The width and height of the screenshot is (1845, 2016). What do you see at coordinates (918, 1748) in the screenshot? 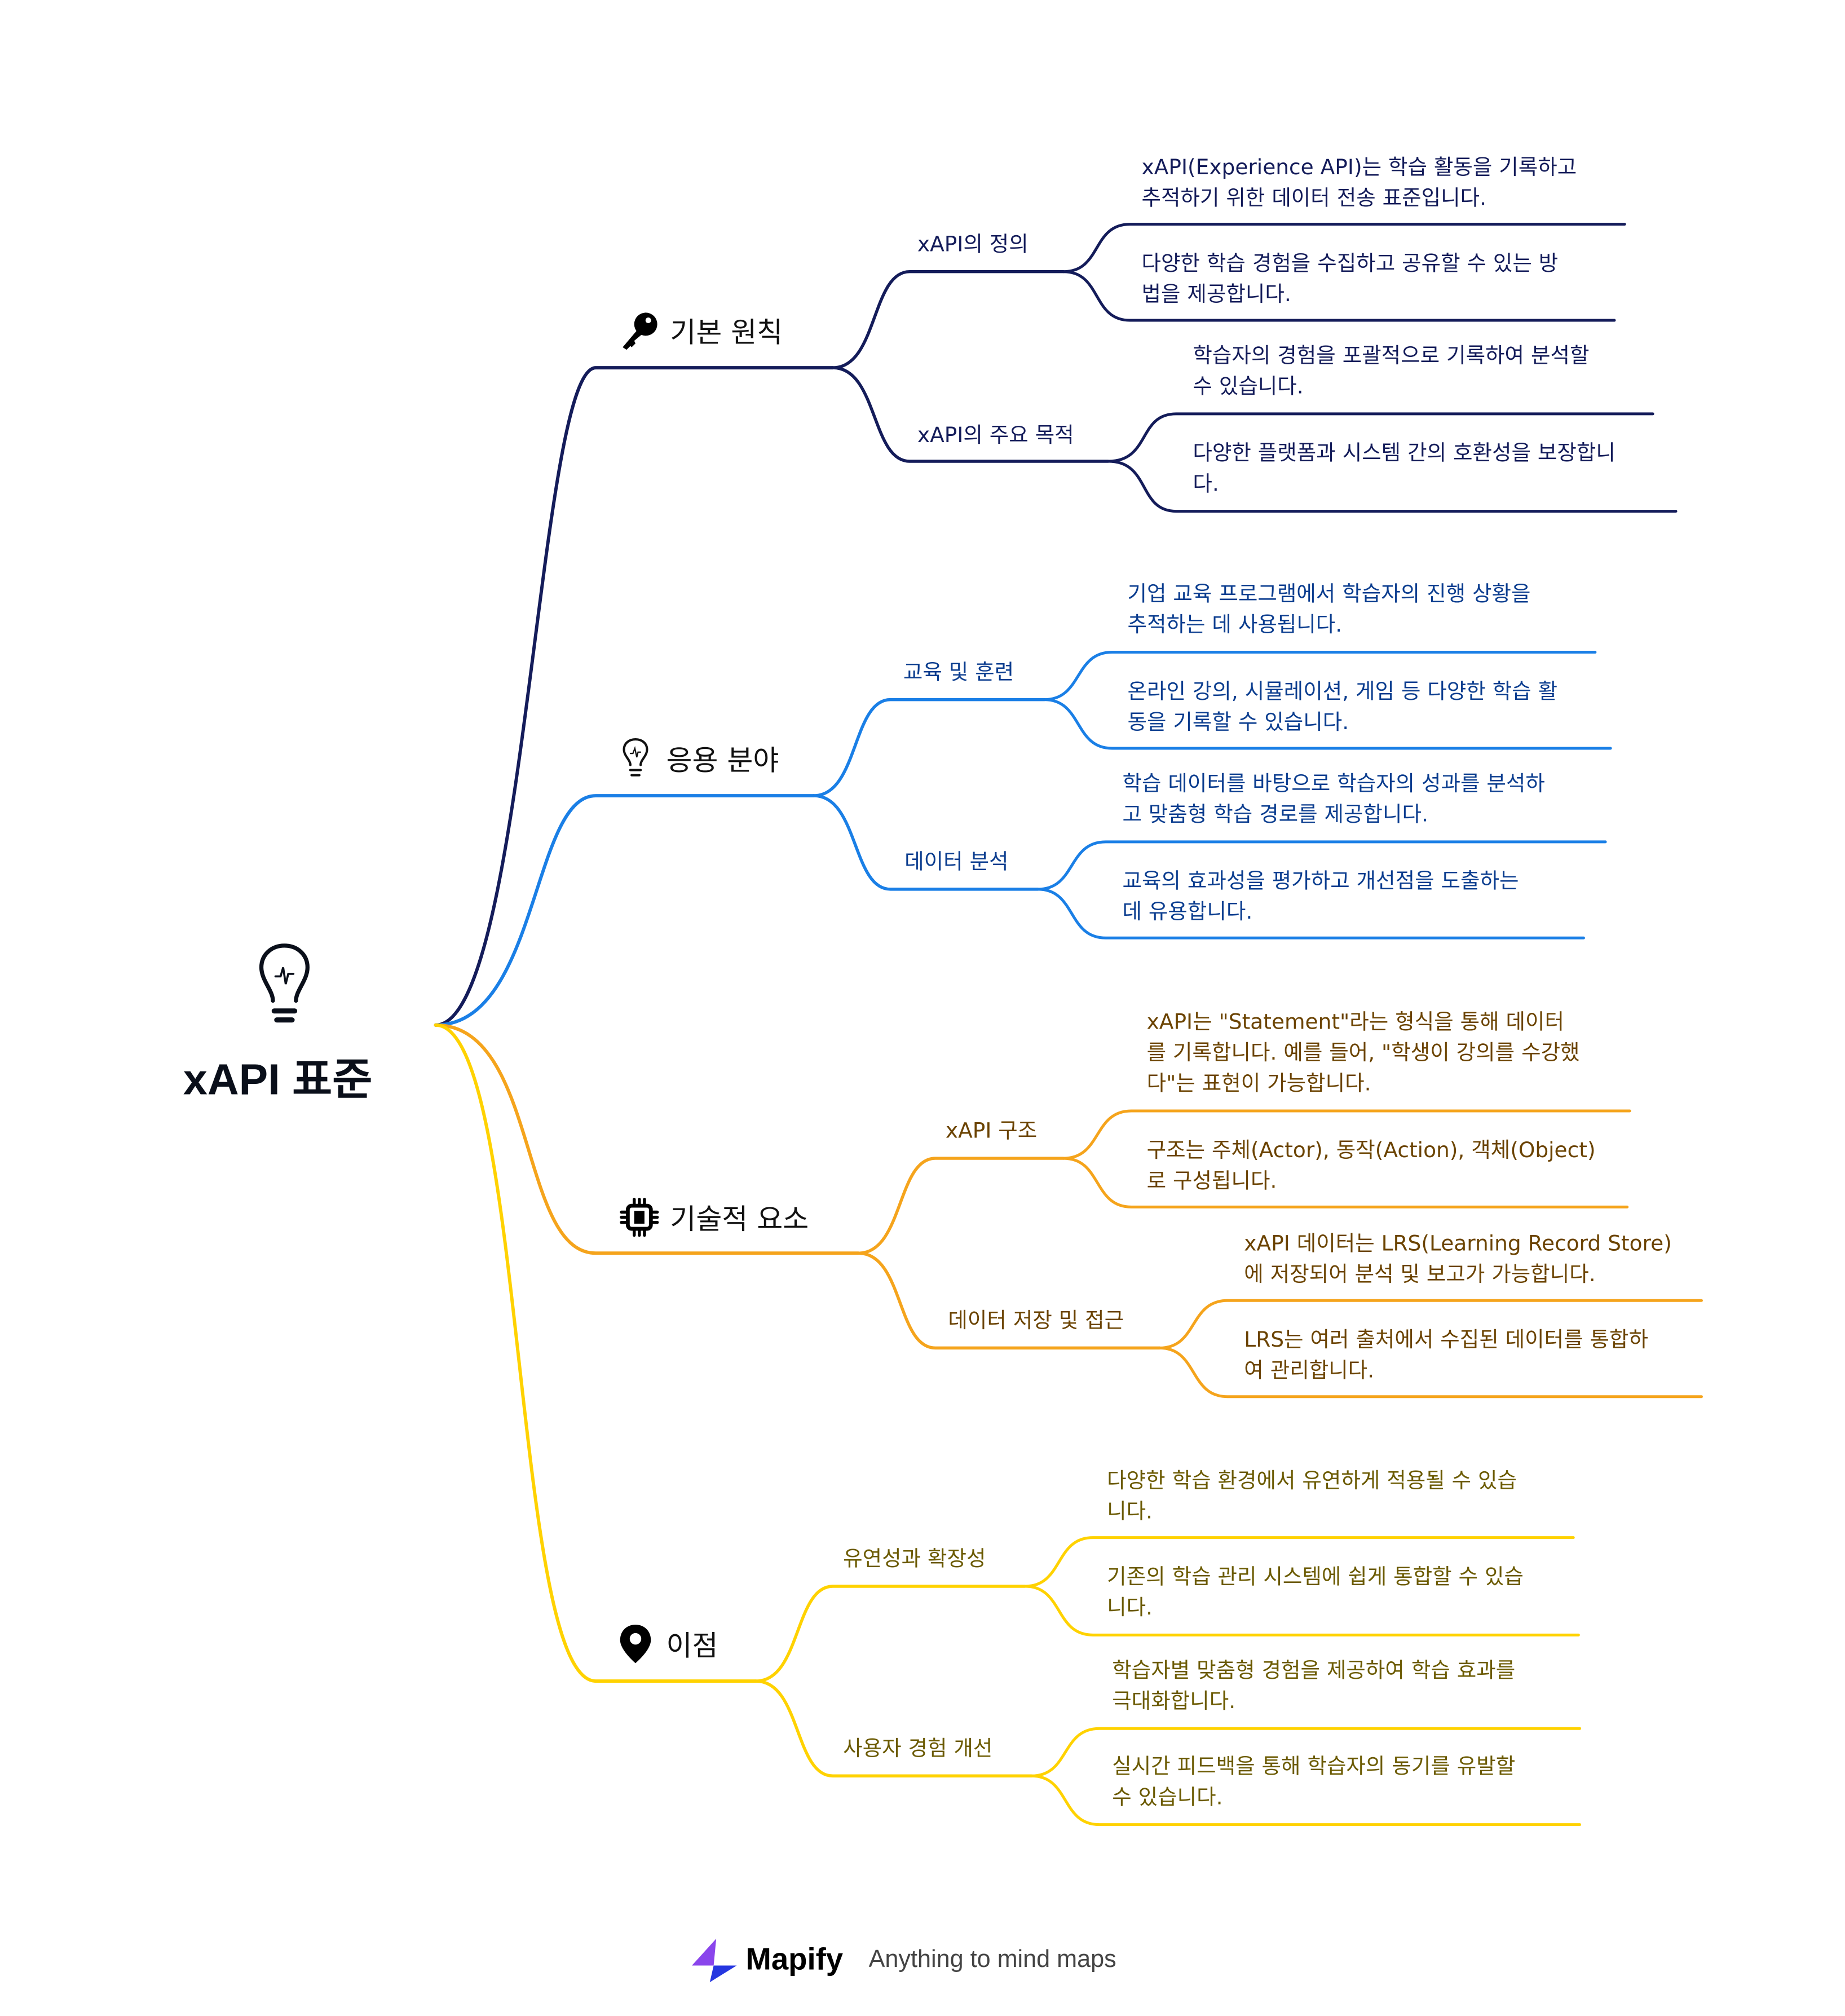
I see `subtopic-user-experience: 사용자 경험 개선` at bounding box center [918, 1748].